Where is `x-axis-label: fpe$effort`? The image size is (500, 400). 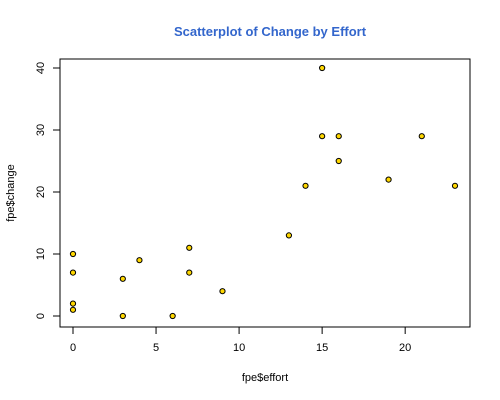
x-axis-label: fpe$effort is located at coordinates (265, 378).